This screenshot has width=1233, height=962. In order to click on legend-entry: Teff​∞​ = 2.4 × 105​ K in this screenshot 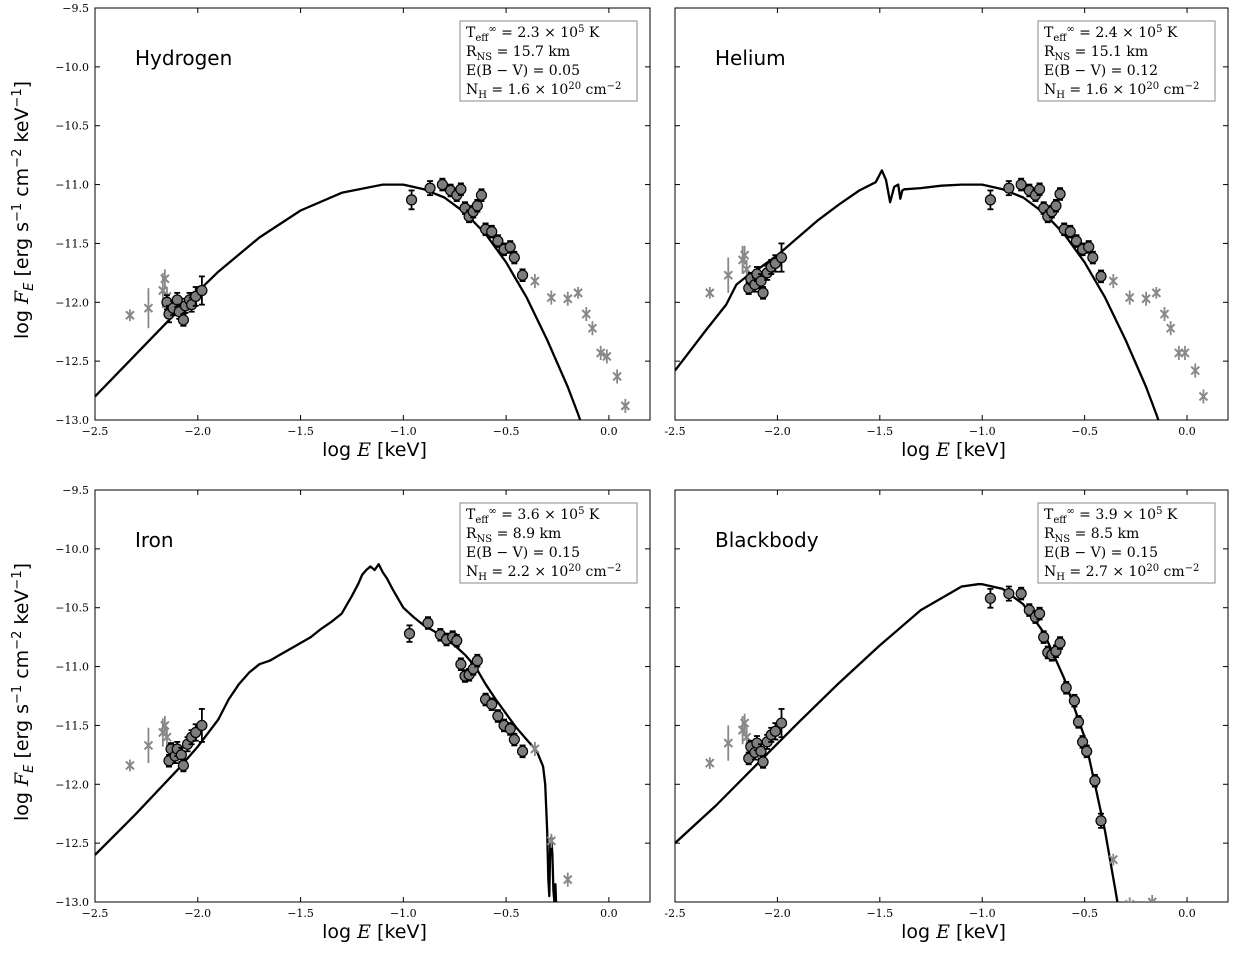, I will do `click(1111, 34)`.